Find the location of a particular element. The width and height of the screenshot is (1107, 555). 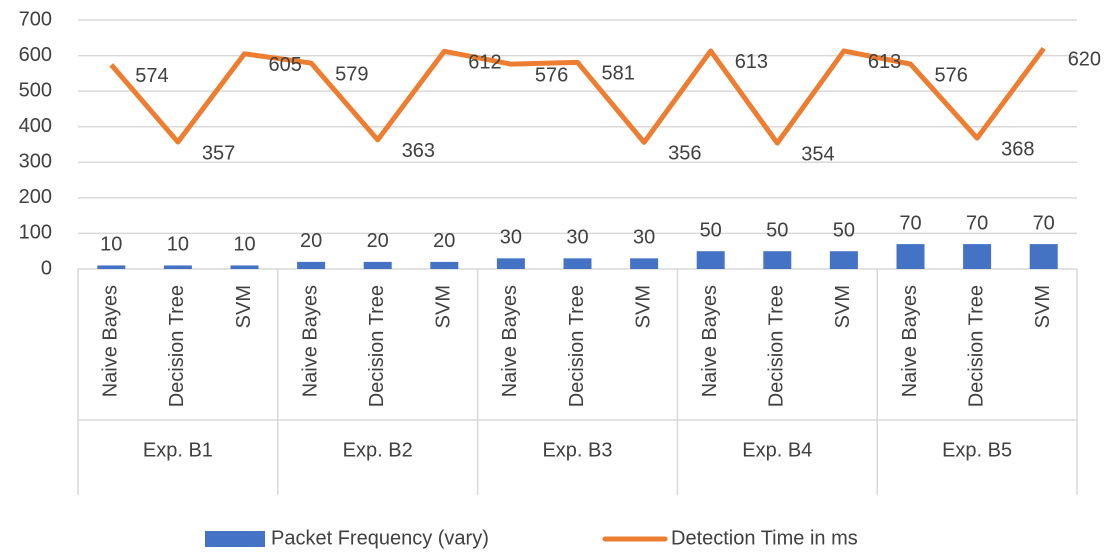

group-label: Exp. B3 is located at coordinates (577, 450).